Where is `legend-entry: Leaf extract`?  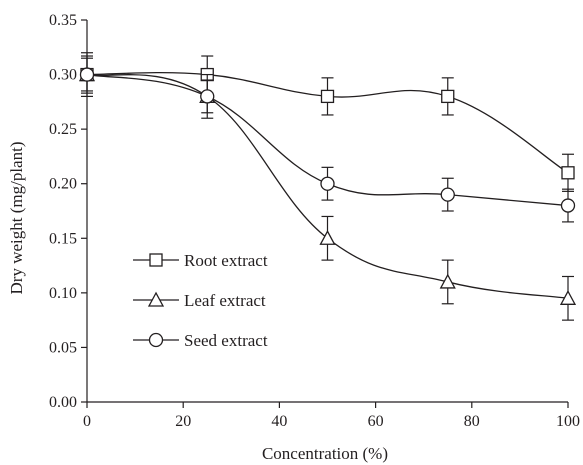 legend-entry: Leaf extract is located at coordinates (199, 300).